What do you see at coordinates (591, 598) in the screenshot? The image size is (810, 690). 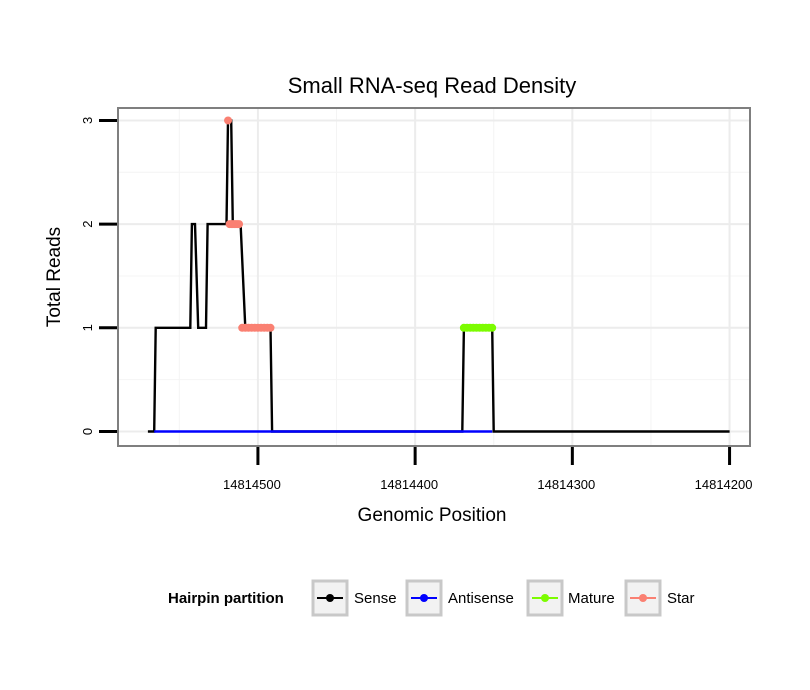 I see `legend-label-mature: Mature` at bounding box center [591, 598].